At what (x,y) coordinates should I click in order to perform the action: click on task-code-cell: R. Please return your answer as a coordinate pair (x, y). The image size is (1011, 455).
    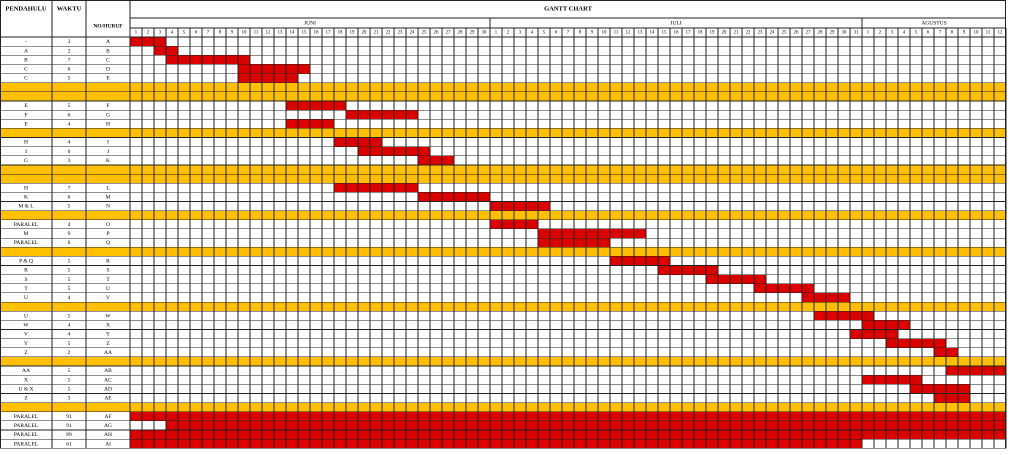
    Looking at the image, I should click on (108, 261).